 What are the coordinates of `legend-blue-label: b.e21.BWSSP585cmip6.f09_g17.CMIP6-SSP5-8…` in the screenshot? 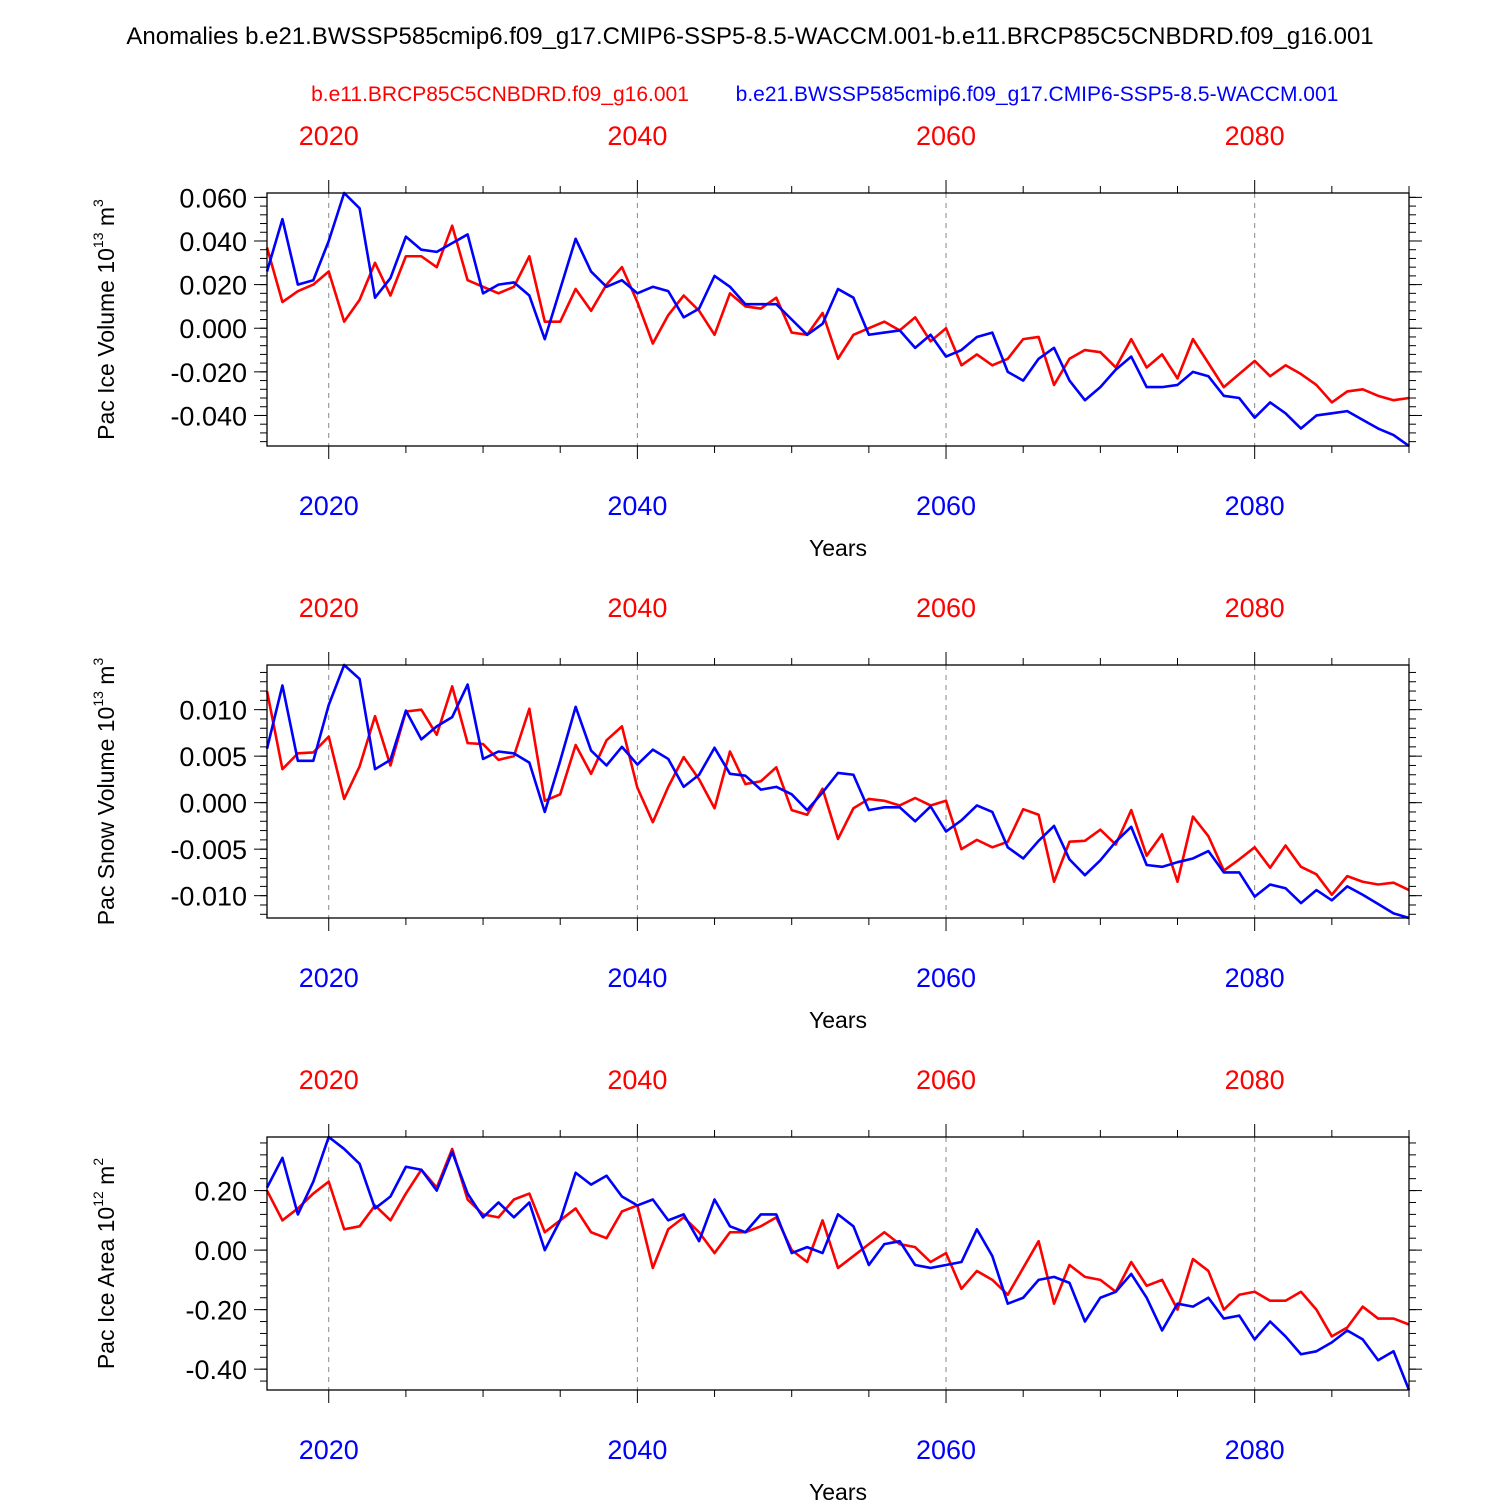 It's located at (1037, 94).